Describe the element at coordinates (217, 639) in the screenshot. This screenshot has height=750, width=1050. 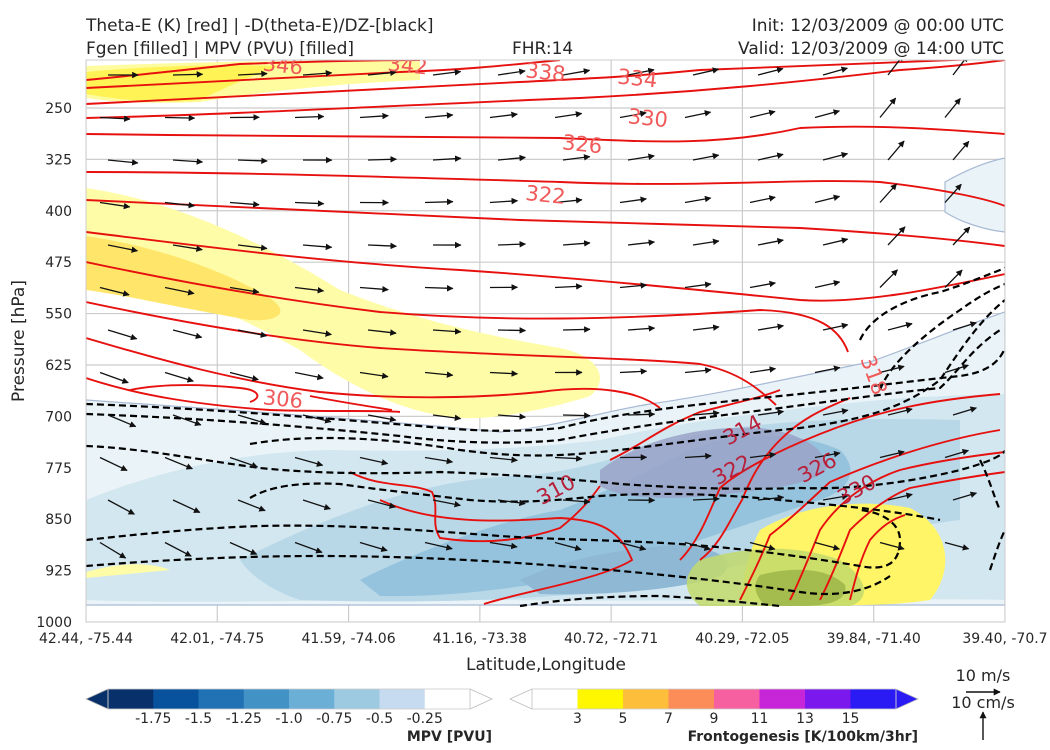
I see `x-tick-label: 42.01, -74.75` at that location.